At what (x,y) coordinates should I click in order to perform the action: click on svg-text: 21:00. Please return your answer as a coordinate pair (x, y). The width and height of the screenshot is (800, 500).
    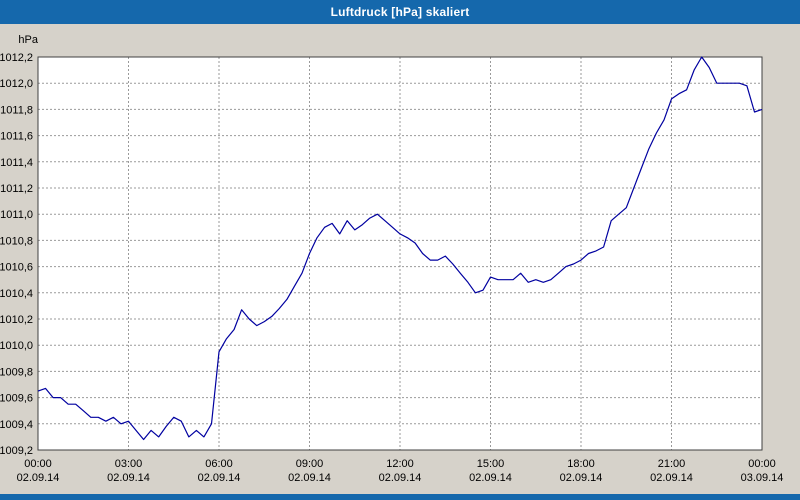
    Looking at the image, I should click on (672, 464).